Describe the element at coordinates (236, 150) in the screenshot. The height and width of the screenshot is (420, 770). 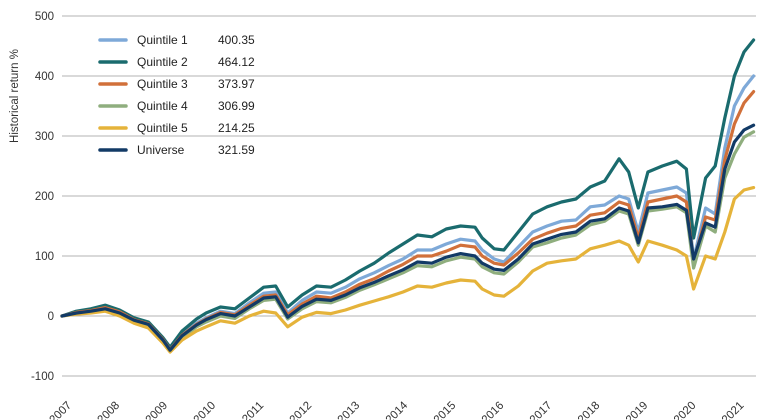
I see `legend-value: 321.59` at that location.